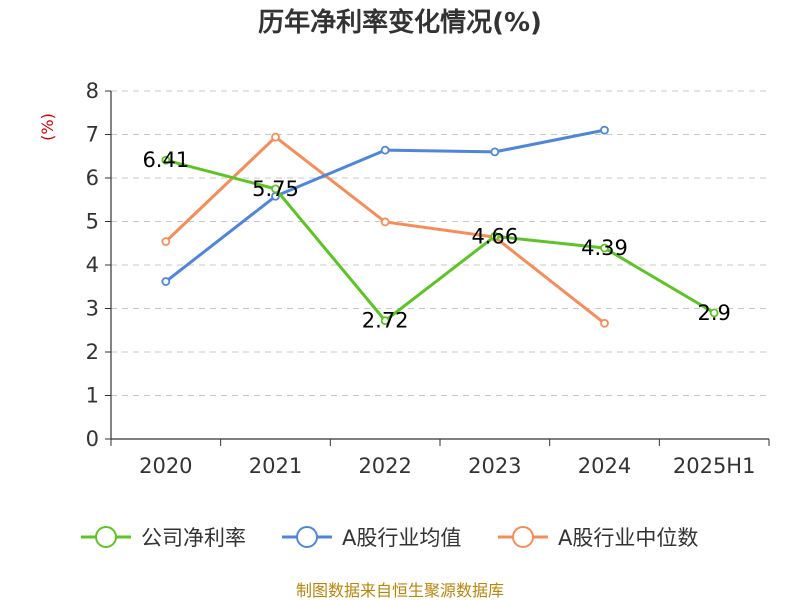 Image resolution: width=800 pixels, height=600 pixels. What do you see at coordinates (165, 466) in the screenshot?
I see `x-tick-label-2020: 2020` at bounding box center [165, 466].